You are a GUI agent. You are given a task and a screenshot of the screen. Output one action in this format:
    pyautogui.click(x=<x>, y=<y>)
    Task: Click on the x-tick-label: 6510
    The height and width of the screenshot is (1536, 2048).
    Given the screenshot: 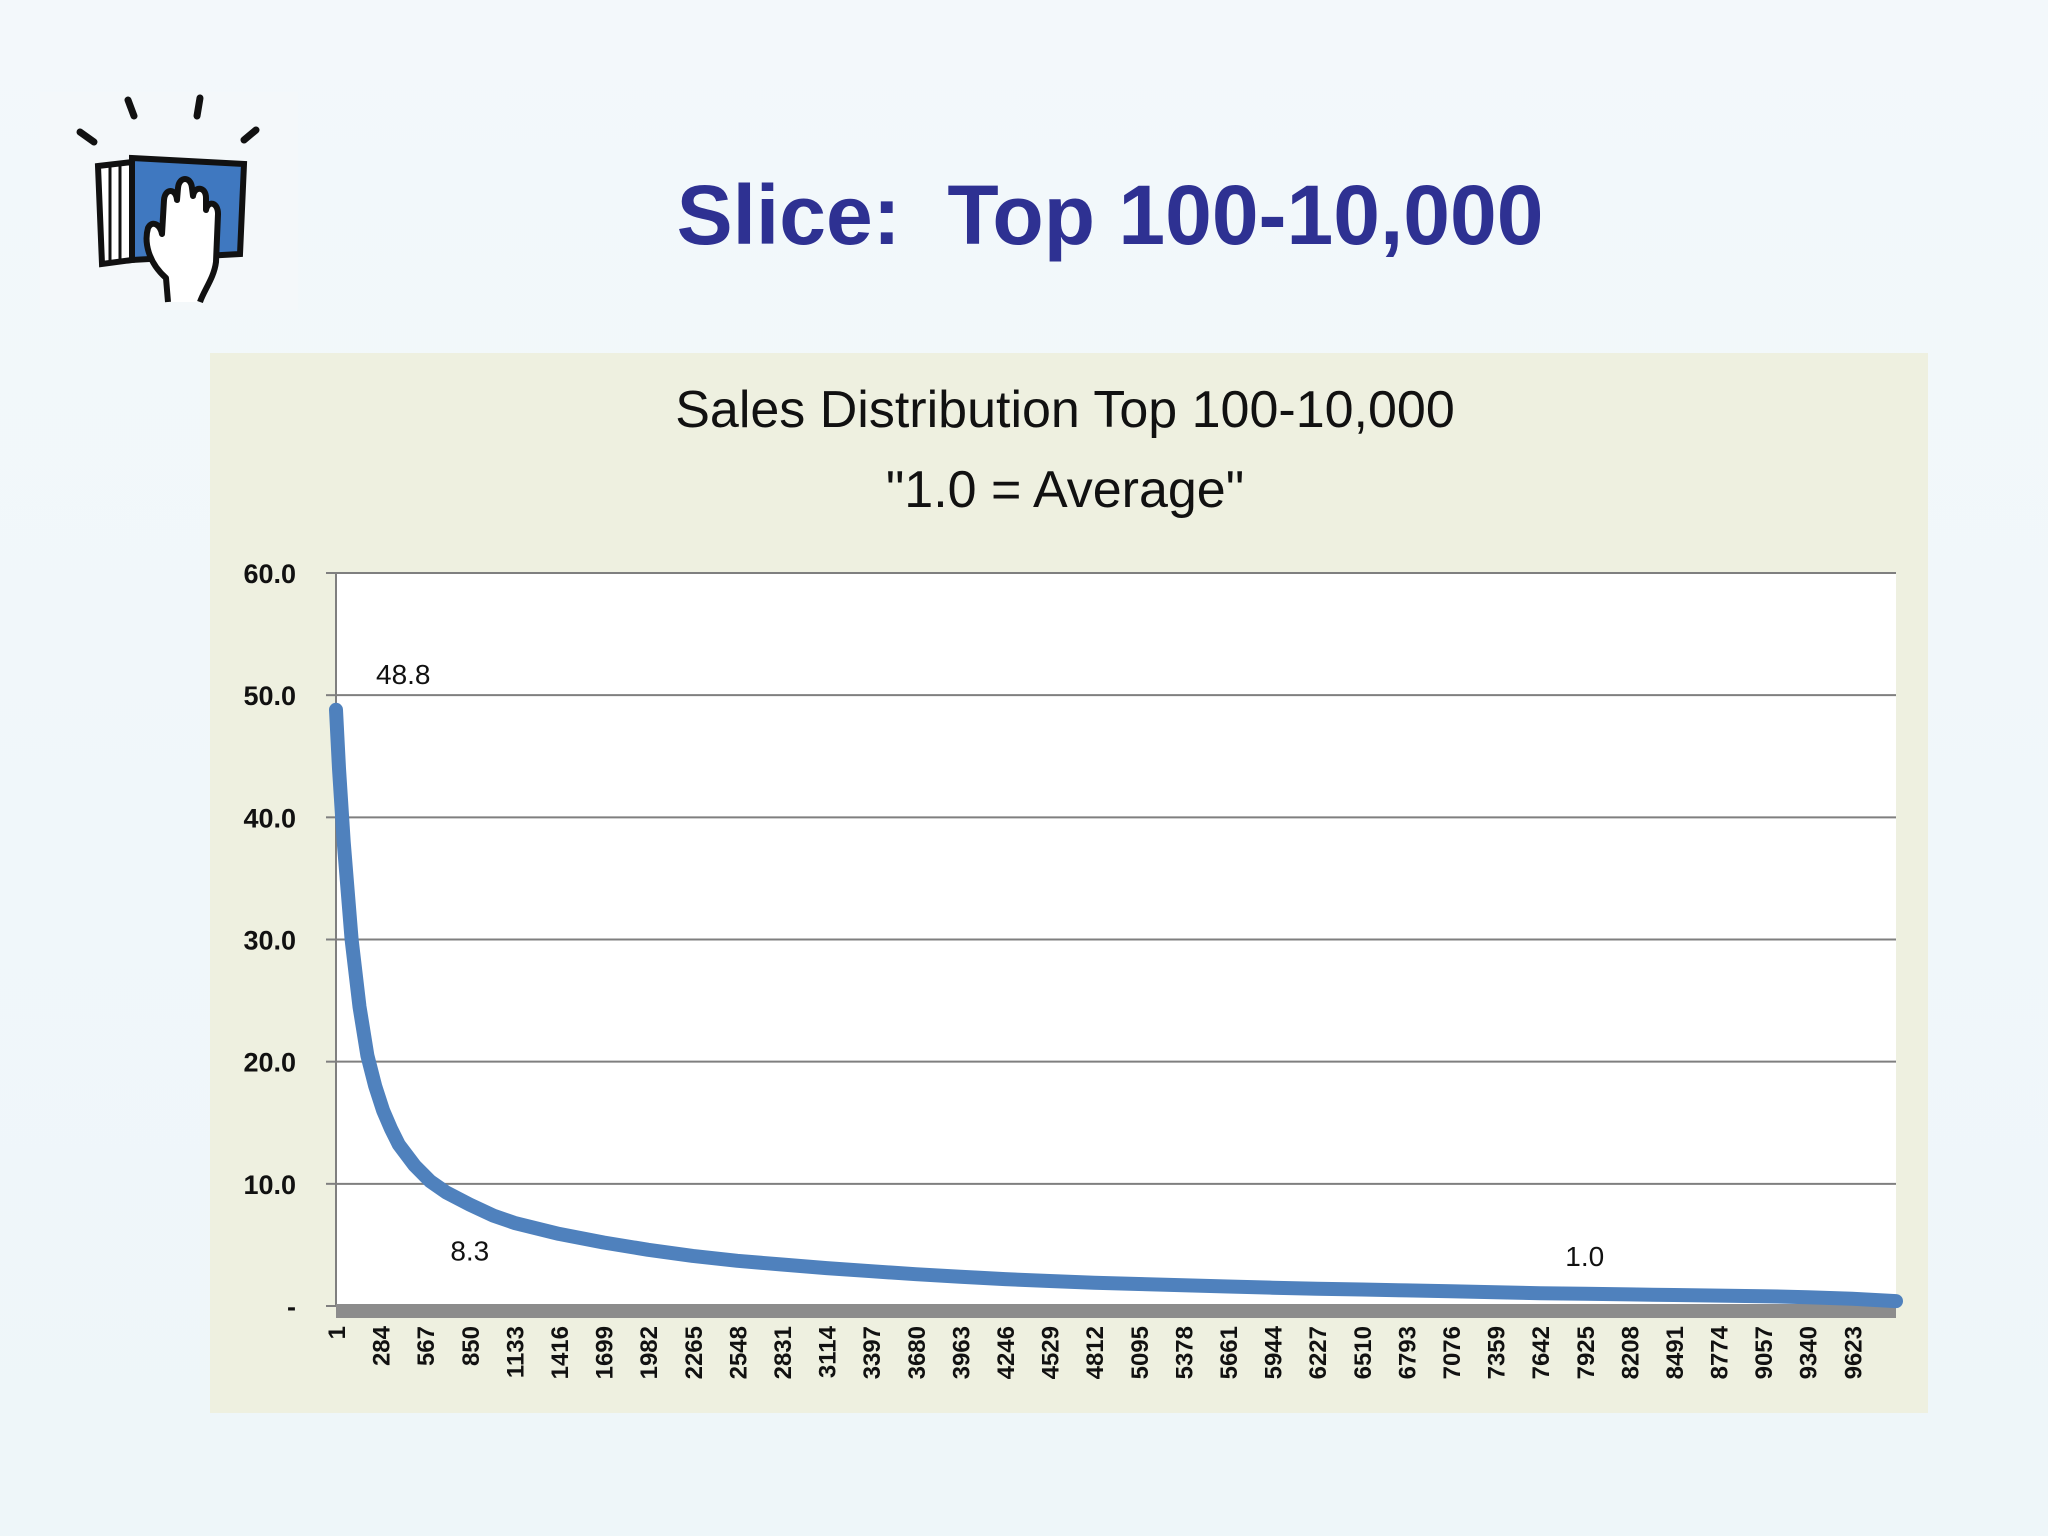 What is the action you would take?
    pyautogui.click(x=1363, y=1352)
    